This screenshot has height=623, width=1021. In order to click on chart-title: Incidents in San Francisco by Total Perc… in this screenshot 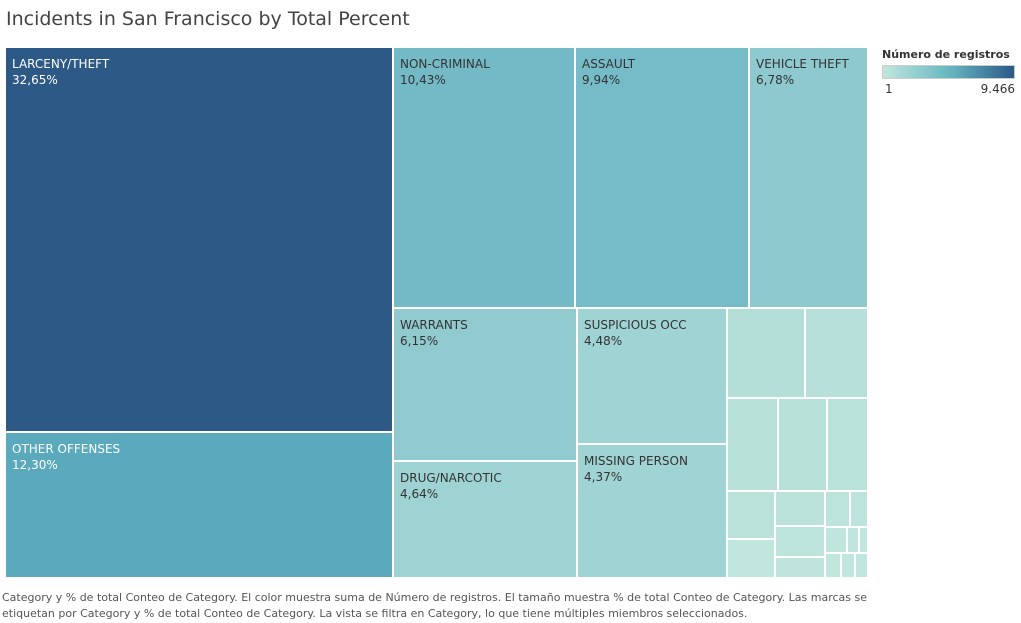, I will do `click(208, 19)`.